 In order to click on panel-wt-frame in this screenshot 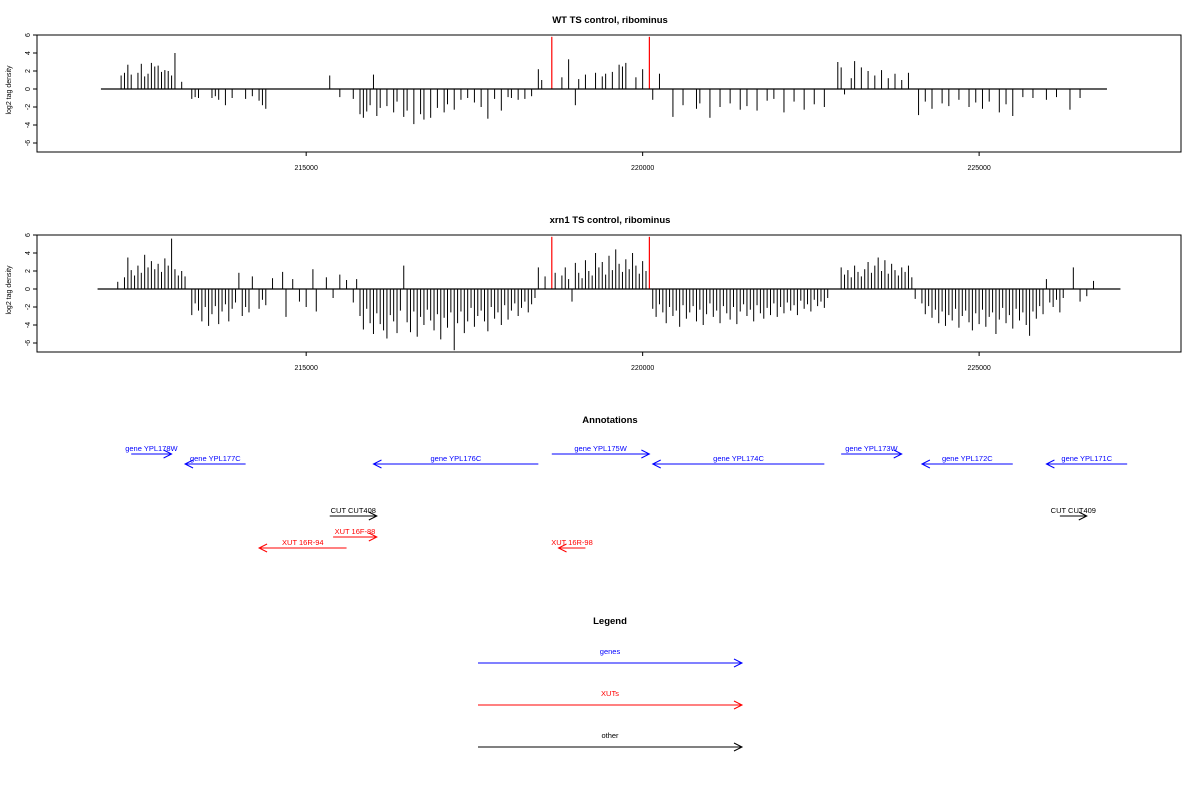, I will do `click(609, 93)`.